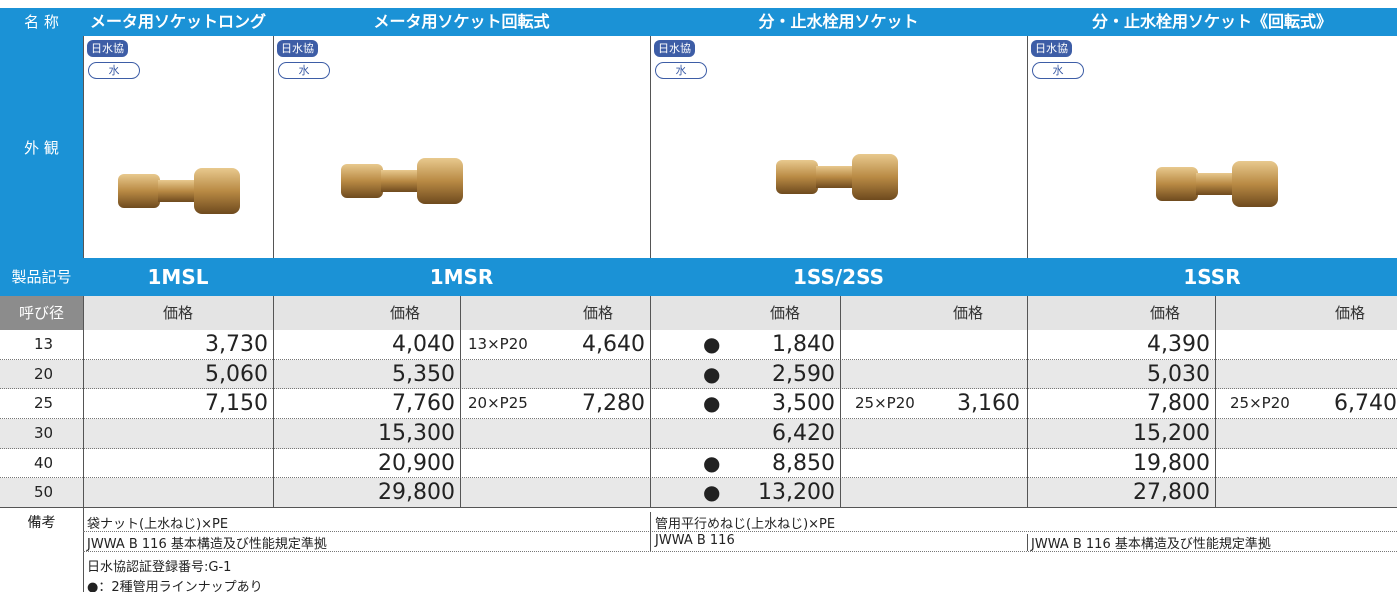 The height and width of the screenshot is (592, 1397). What do you see at coordinates (41, 313) in the screenshot?
I see `price-header-label: 呼び径` at bounding box center [41, 313].